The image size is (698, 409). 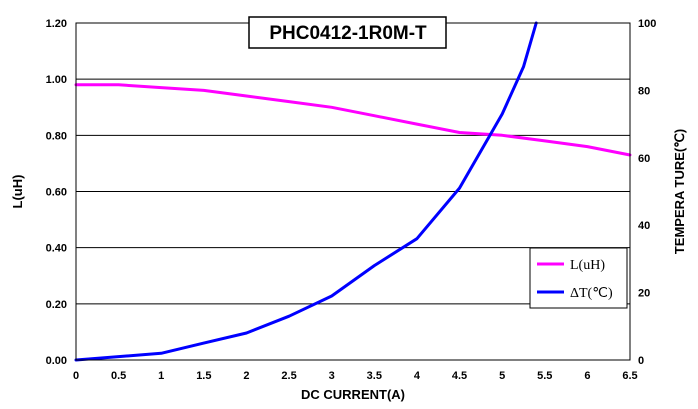 I want to click on y-right-tick-label: 100, so click(x=647, y=24).